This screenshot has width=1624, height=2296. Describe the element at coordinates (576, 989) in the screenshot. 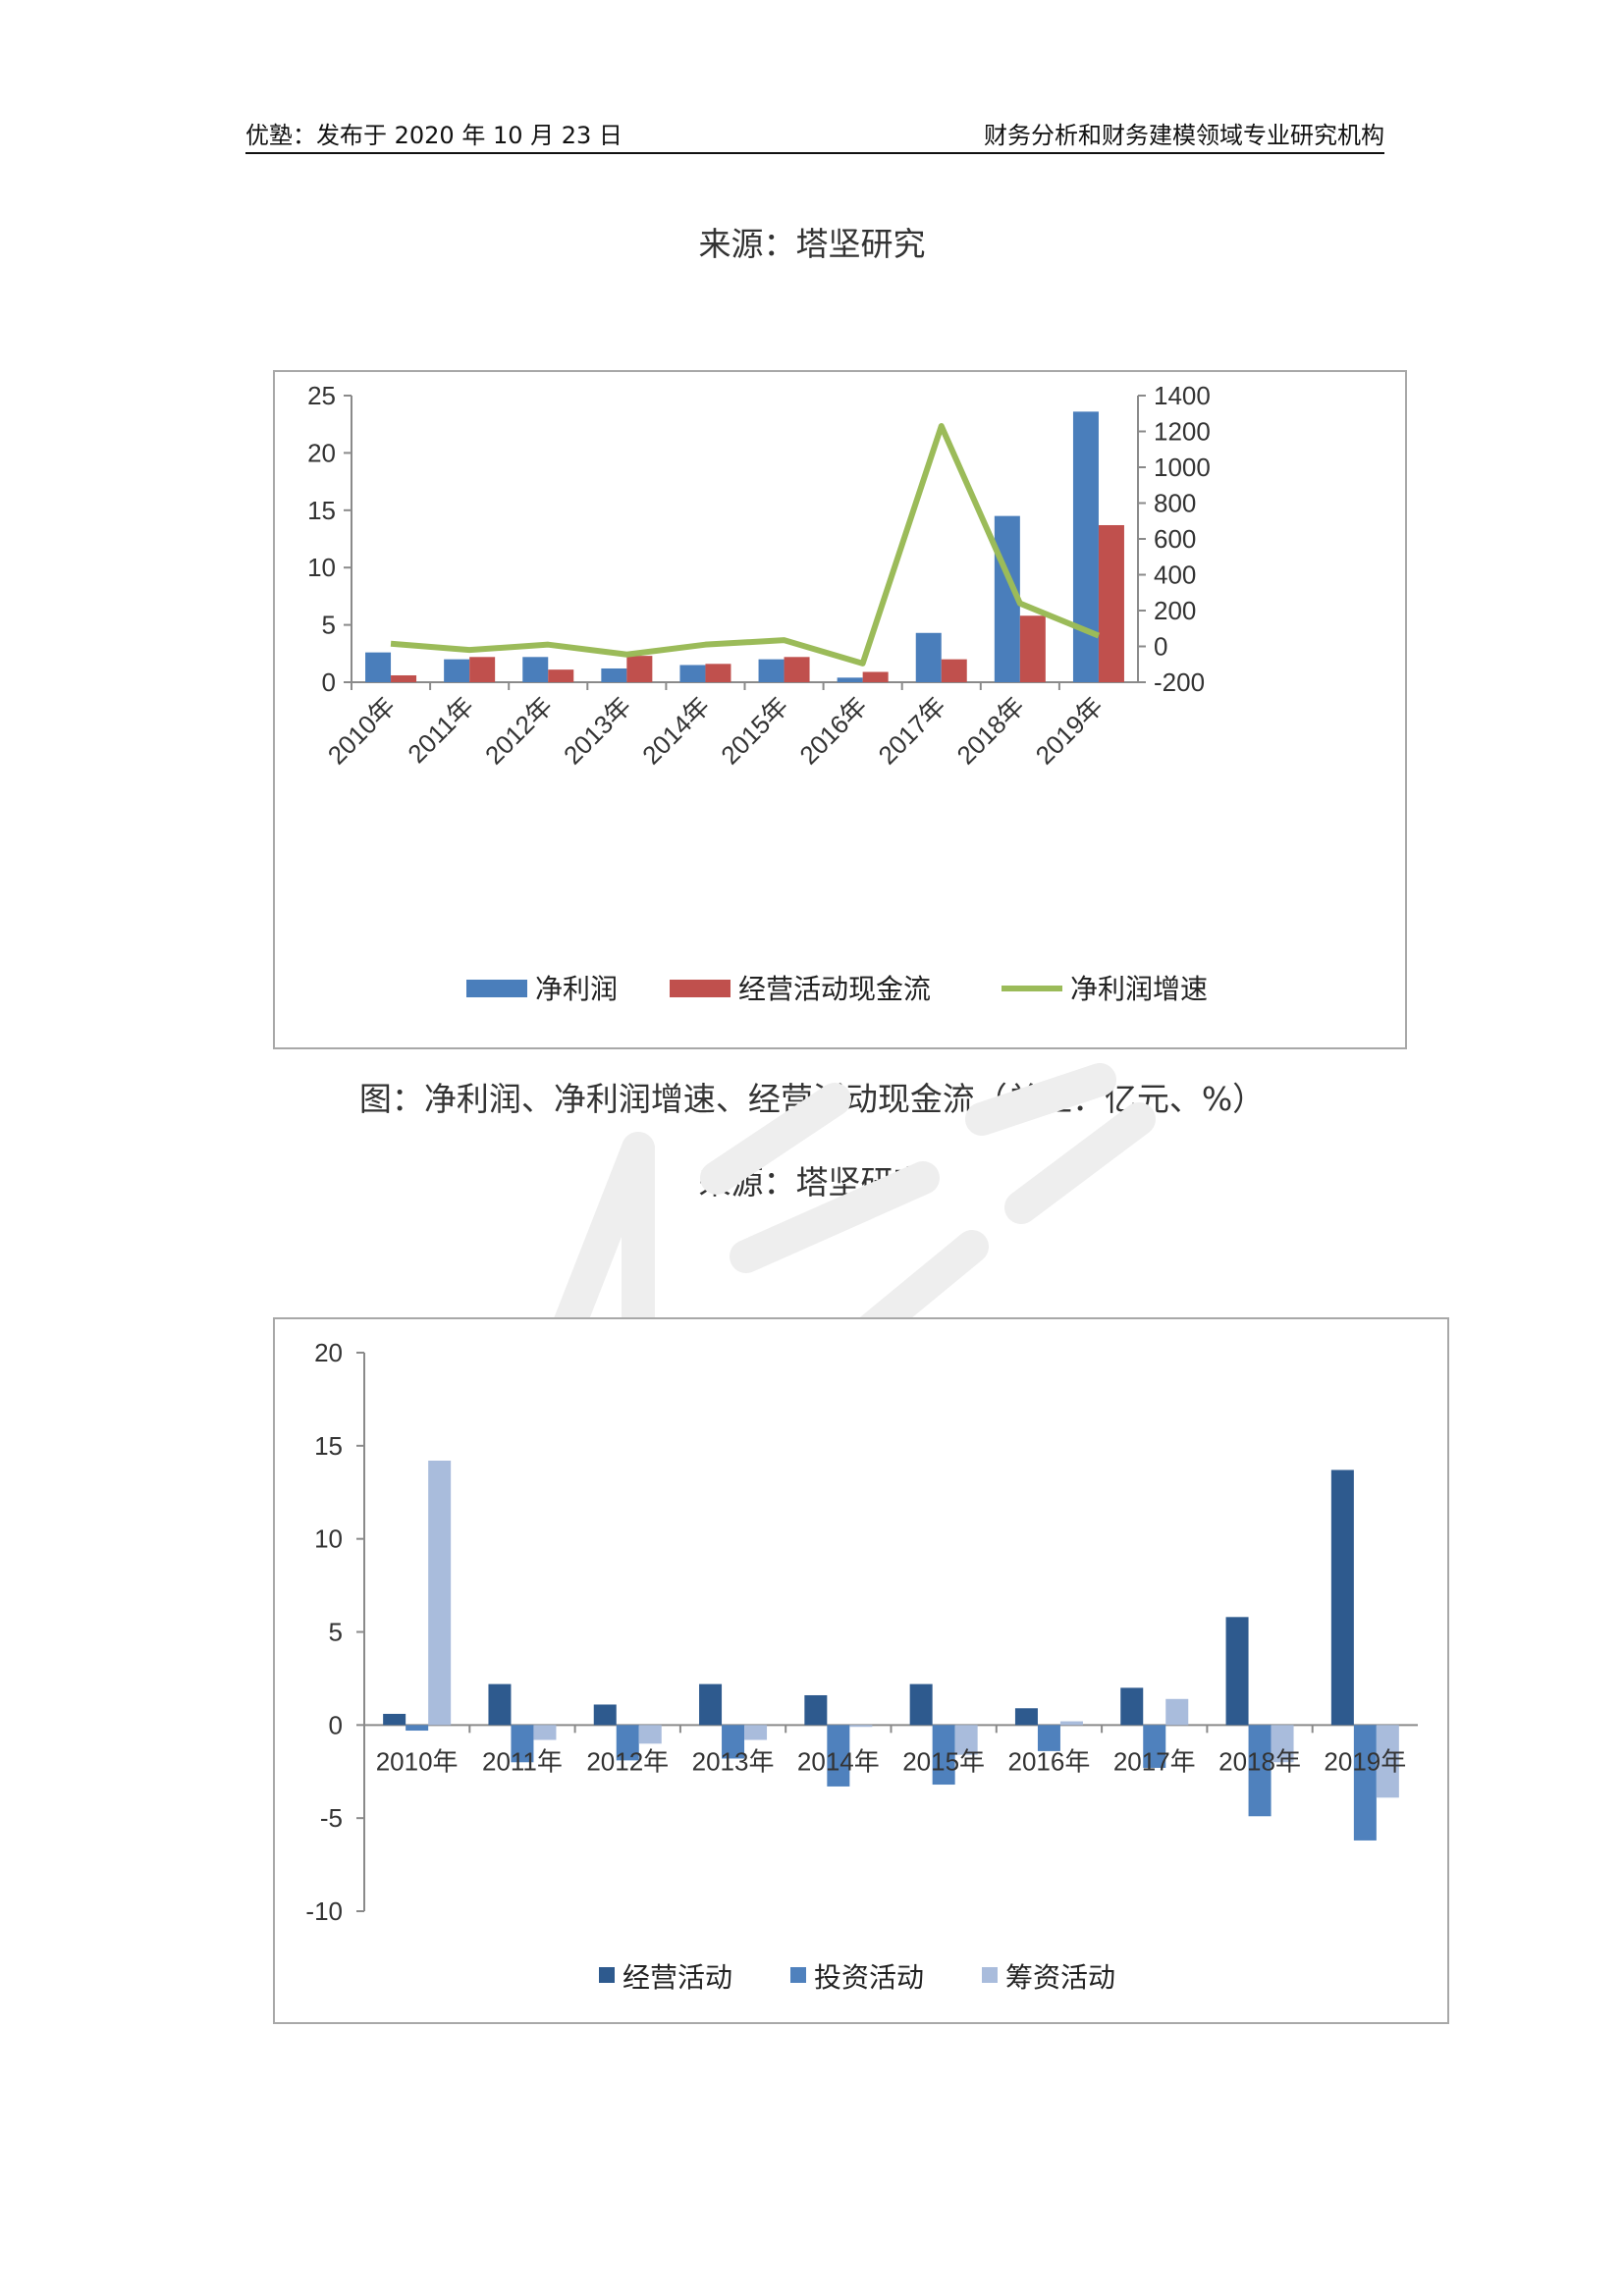

I see `legend-net-profit: 净利润` at that location.